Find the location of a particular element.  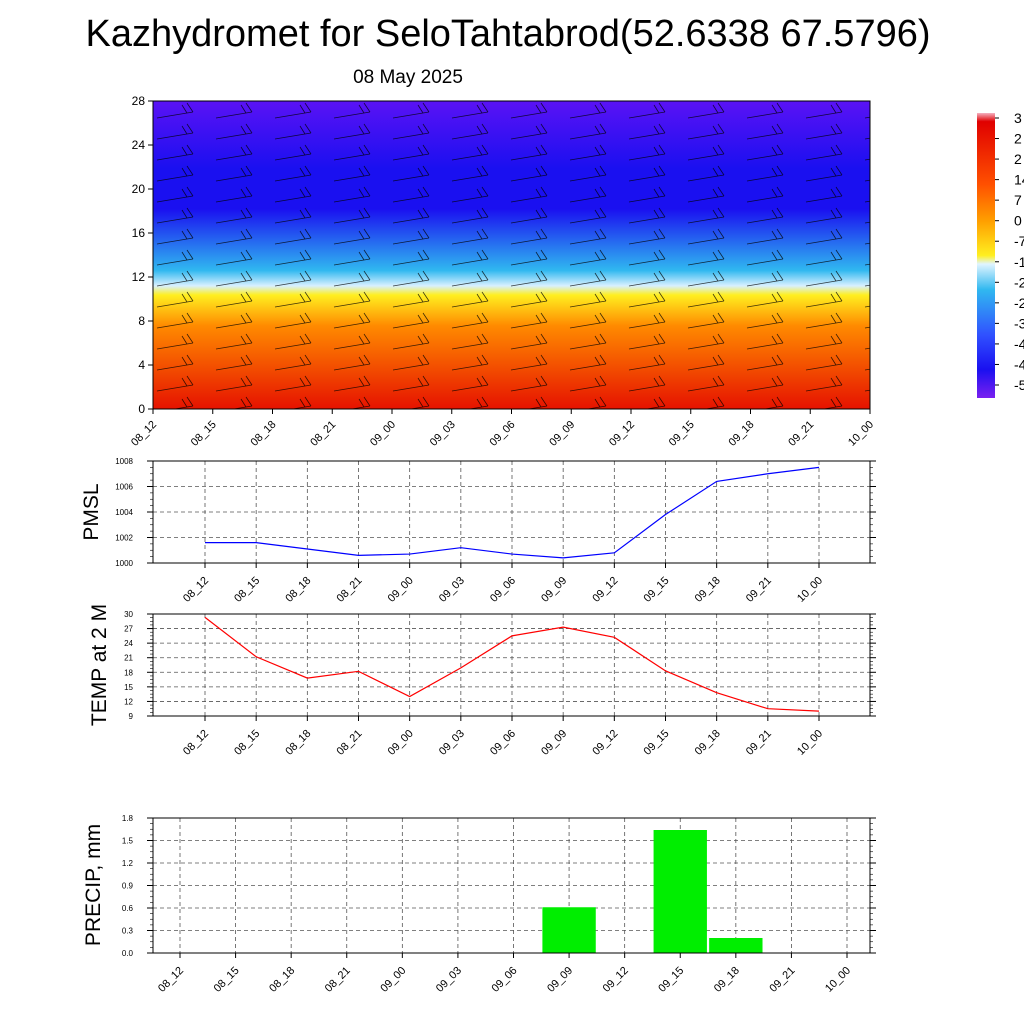

xsec-xtick-label: 09_15 is located at coordinates (682, 434).